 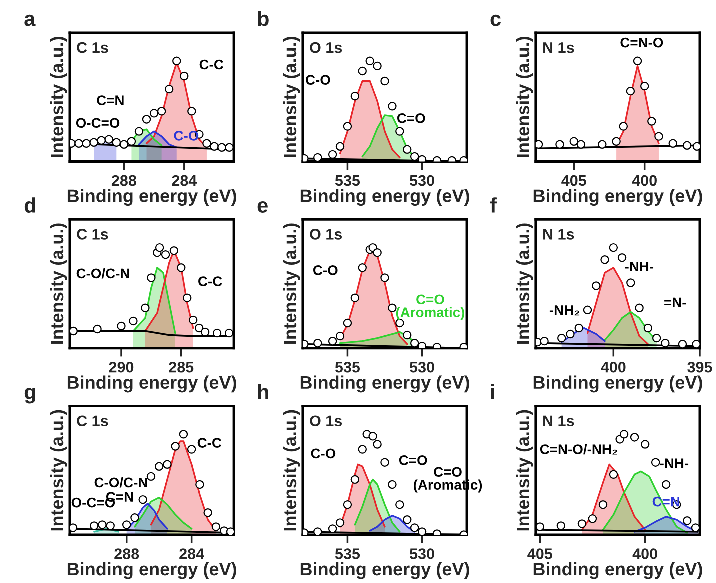 What do you see at coordinates (185, 180) in the screenshot?
I see `x-tick-label: 284` at bounding box center [185, 180].